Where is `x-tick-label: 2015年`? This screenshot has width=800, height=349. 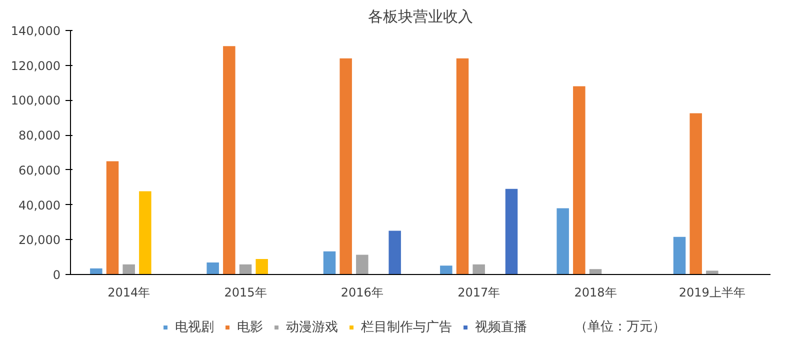 x-tick-label: 2015年 is located at coordinates (245, 293).